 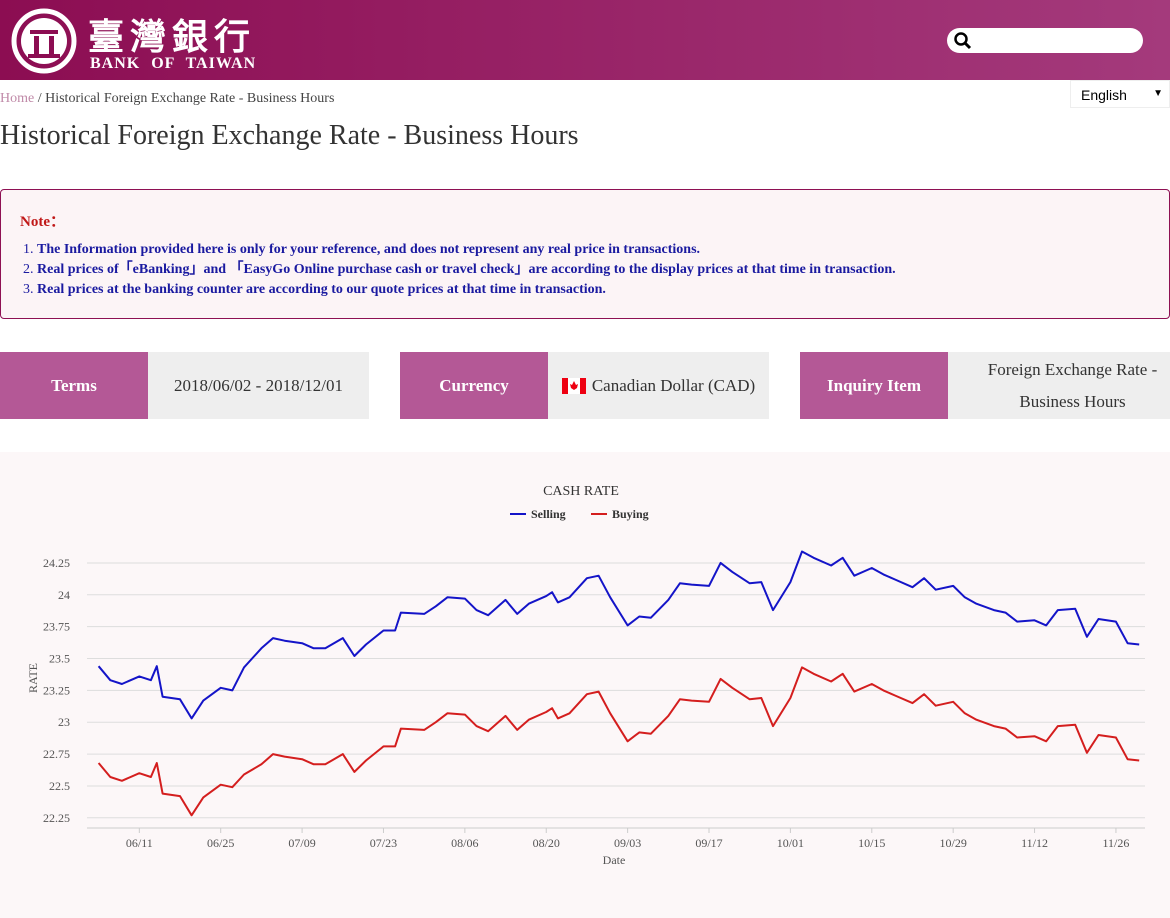 I want to click on search-icon, so click(x=963, y=41).